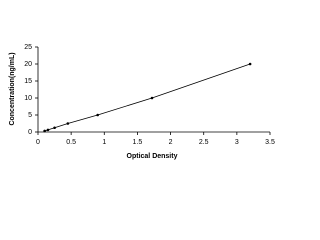 This screenshot has width=320, height=240. Describe the element at coordinates (38, 142) in the screenshot. I see `x-tick-label: 0` at that location.